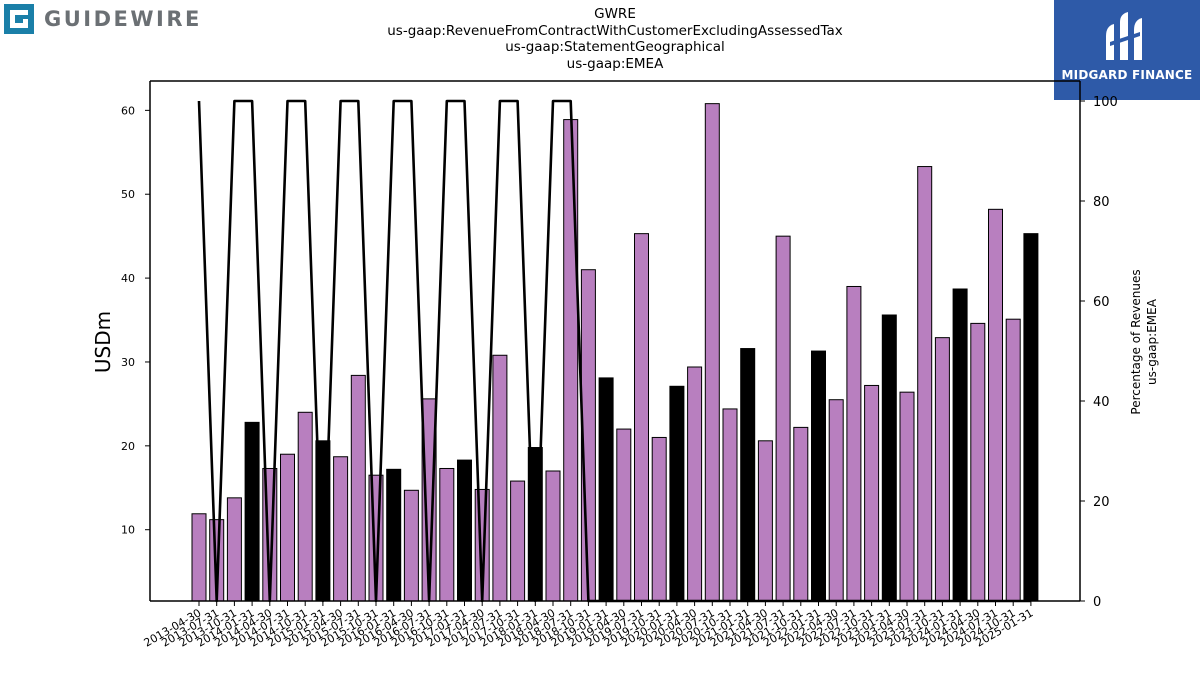 This screenshot has width=1200, height=675. What do you see at coordinates (1105, 102) in the screenshot?
I see `y2-tick-label: 100` at bounding box center [1105, 102].